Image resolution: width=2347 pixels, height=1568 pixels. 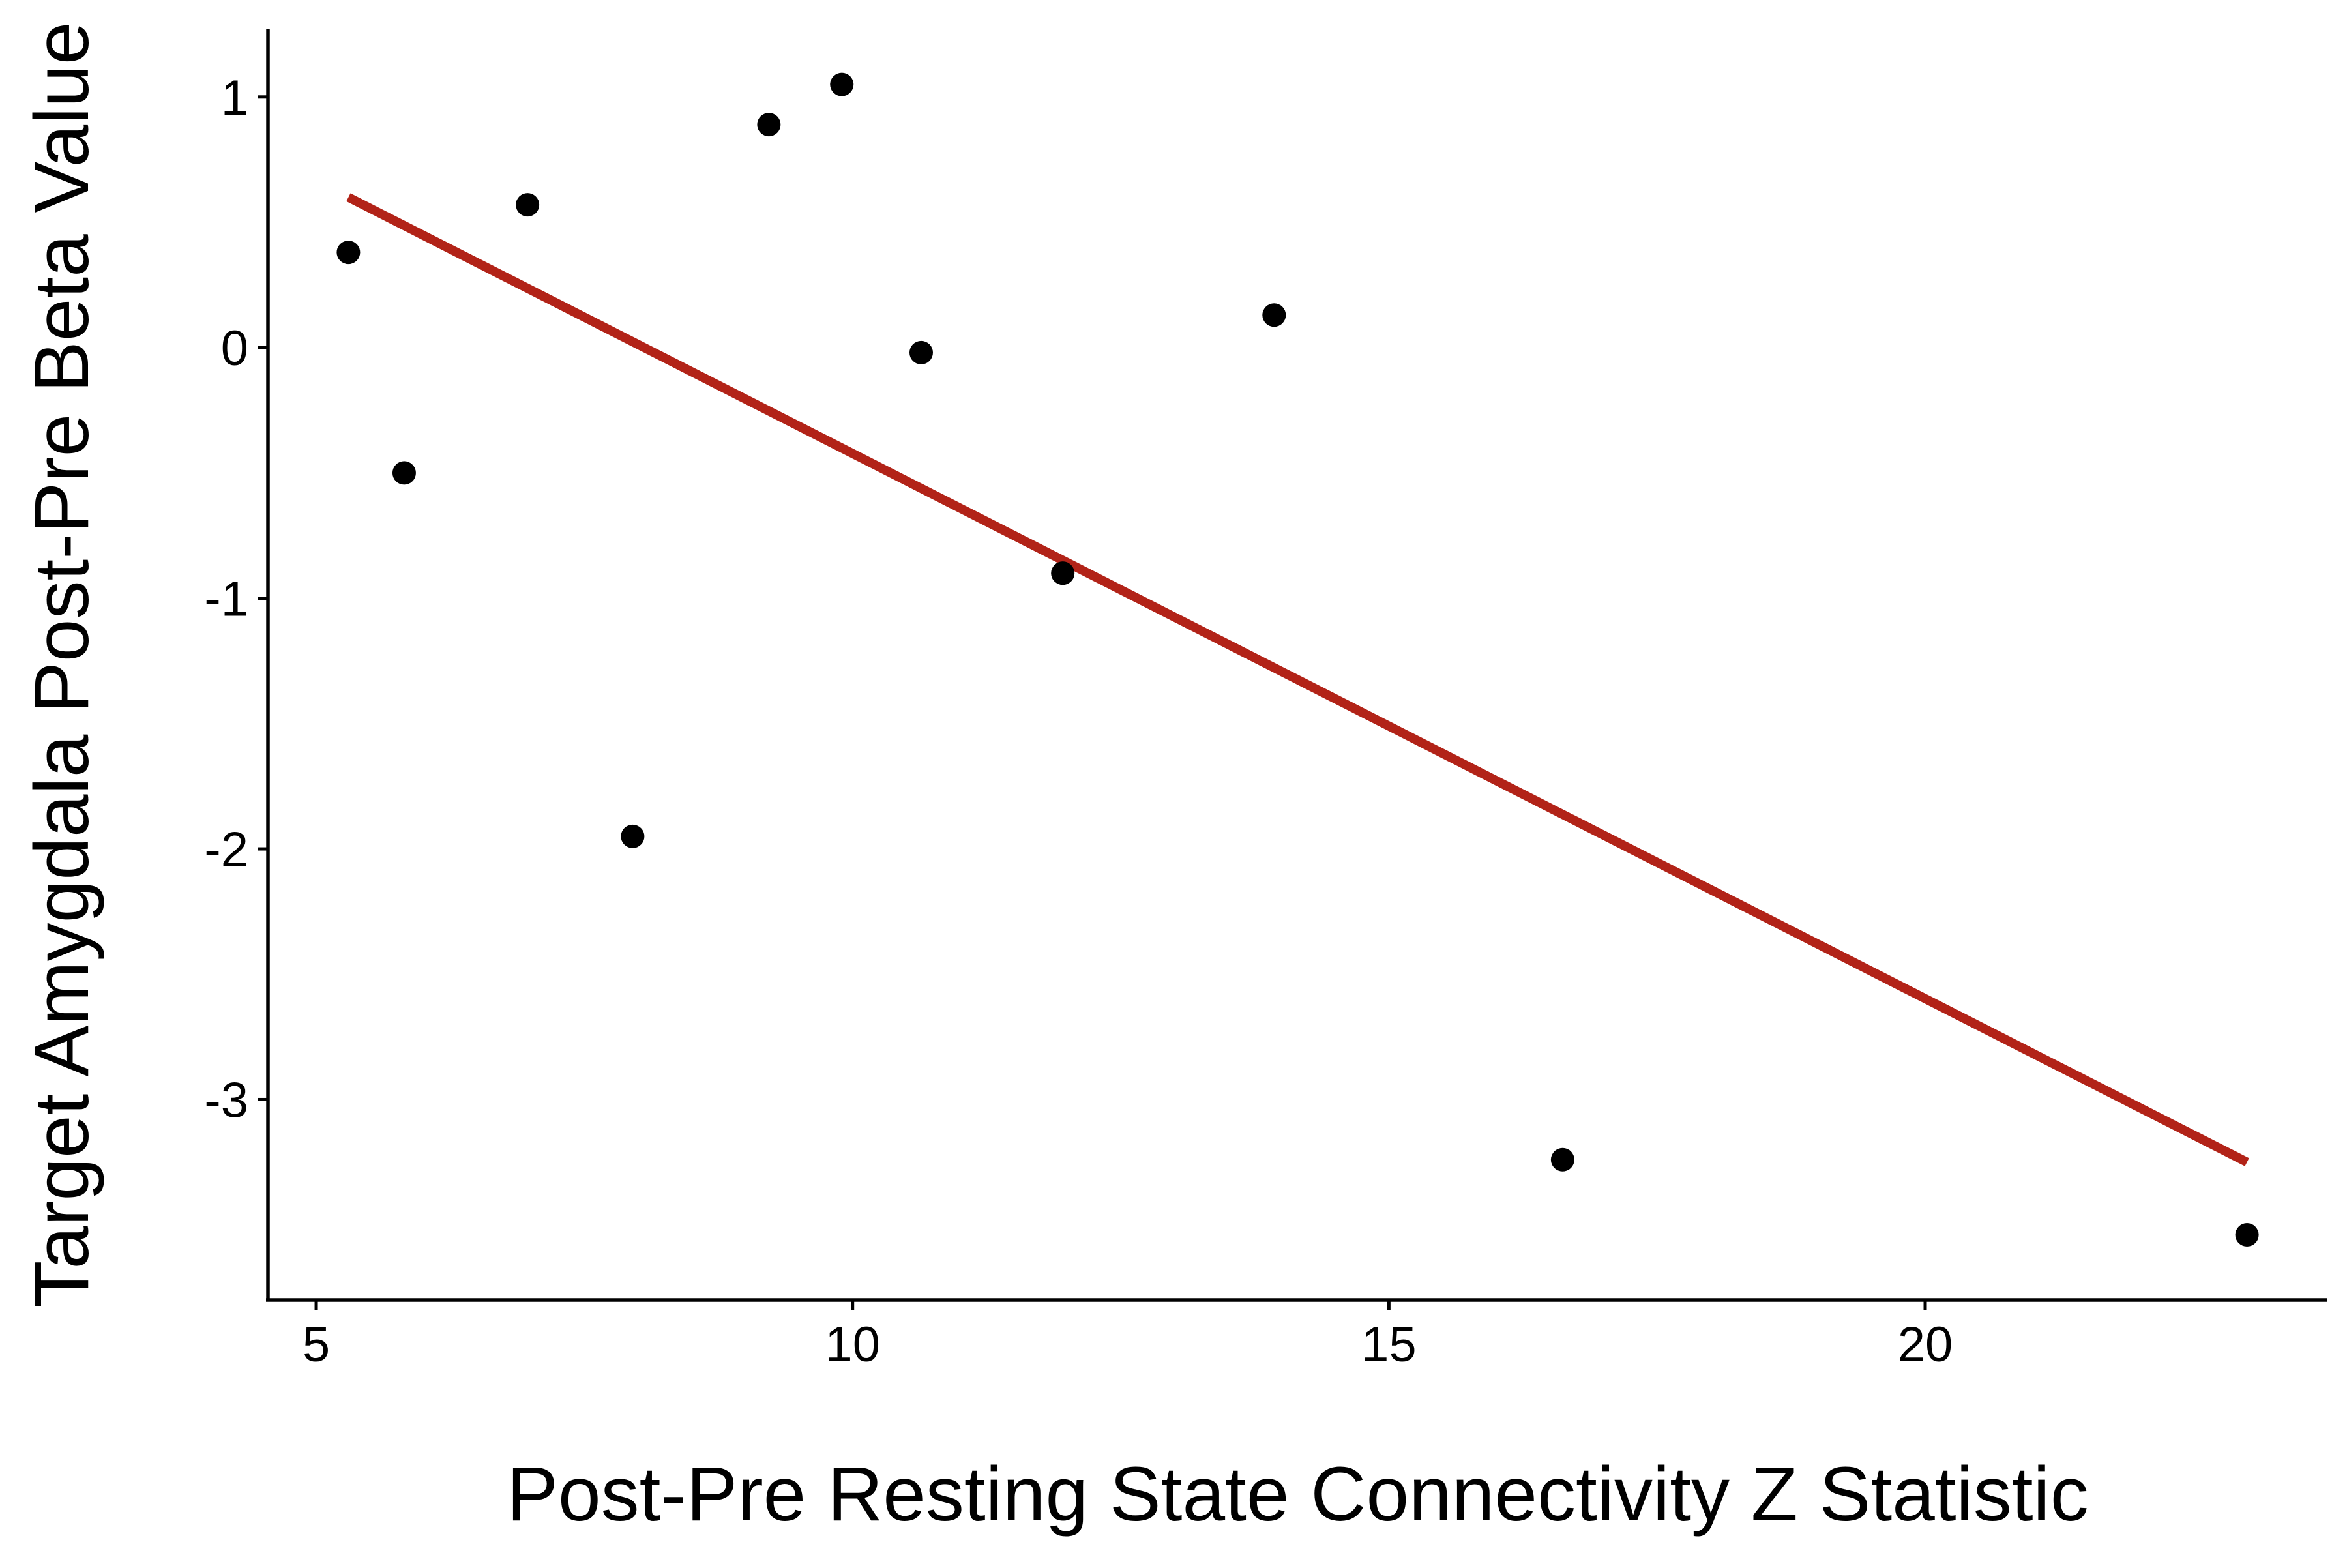 I want to click on y-axis-title: Target Amygdala Post-Pre Beta Value, so click(x=62, y=665).